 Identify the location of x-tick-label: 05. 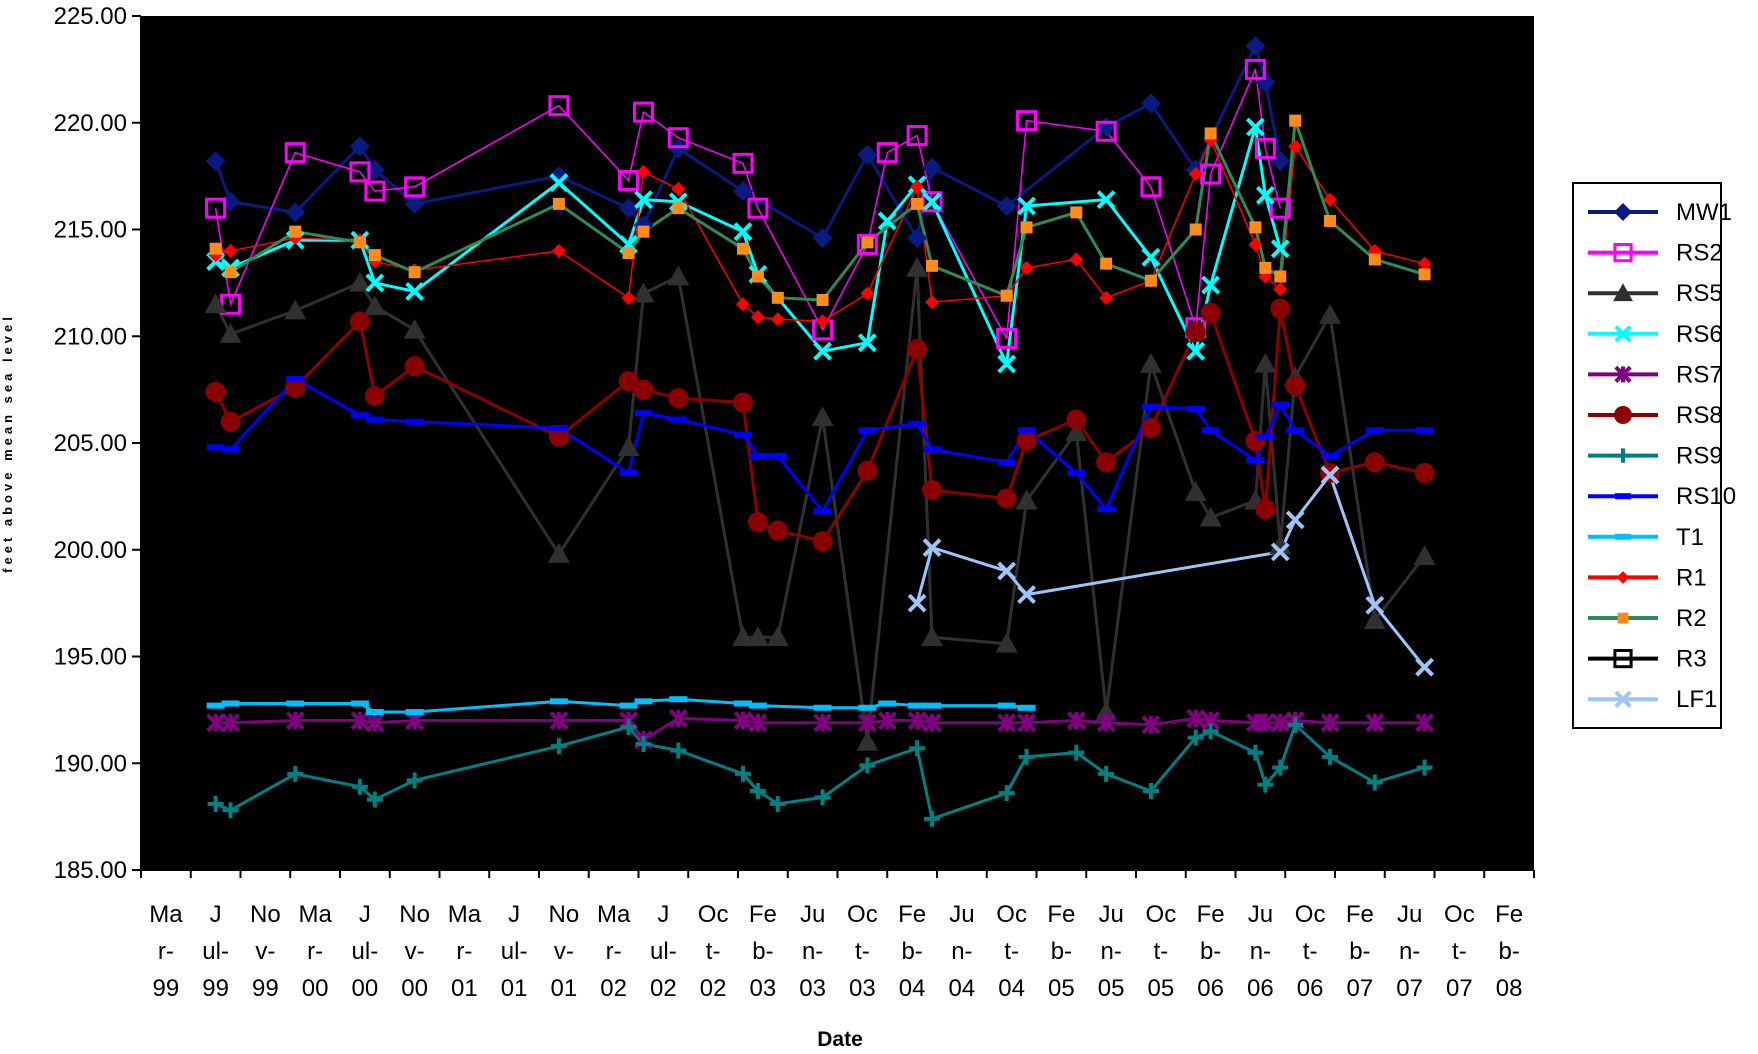
(1111, 988).